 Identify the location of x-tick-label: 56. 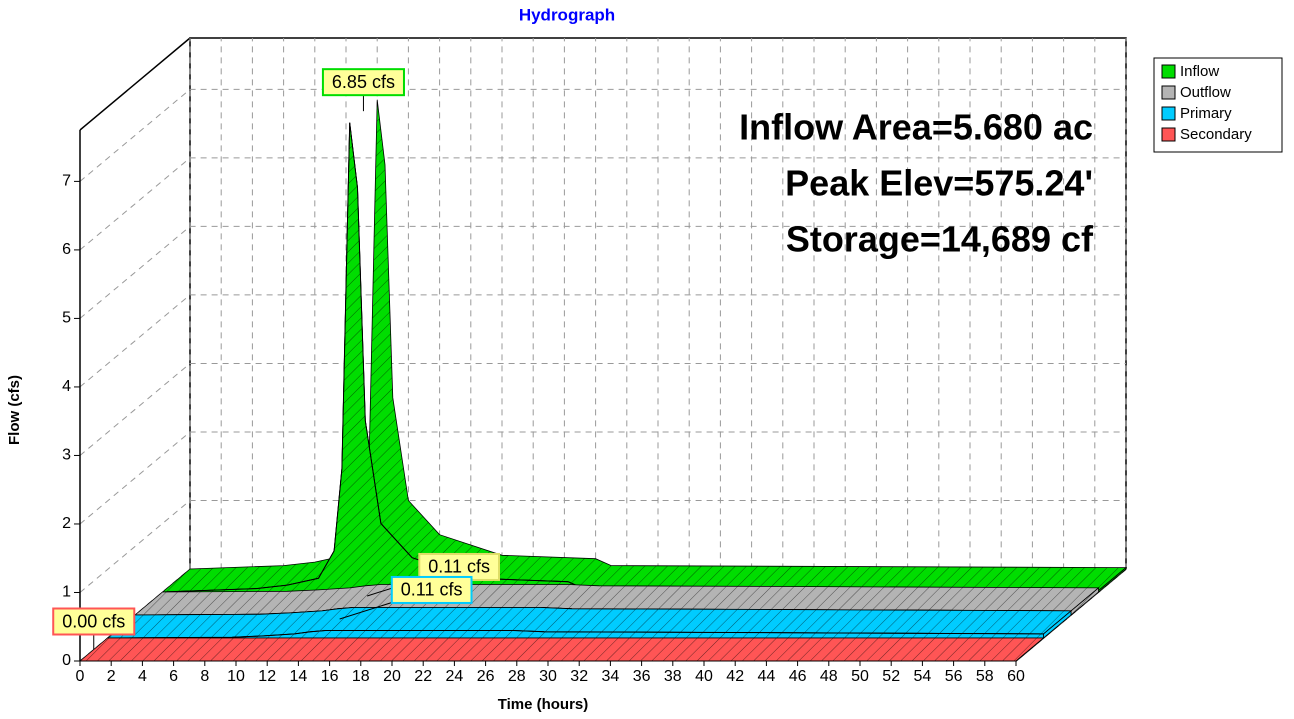
(954, 676).